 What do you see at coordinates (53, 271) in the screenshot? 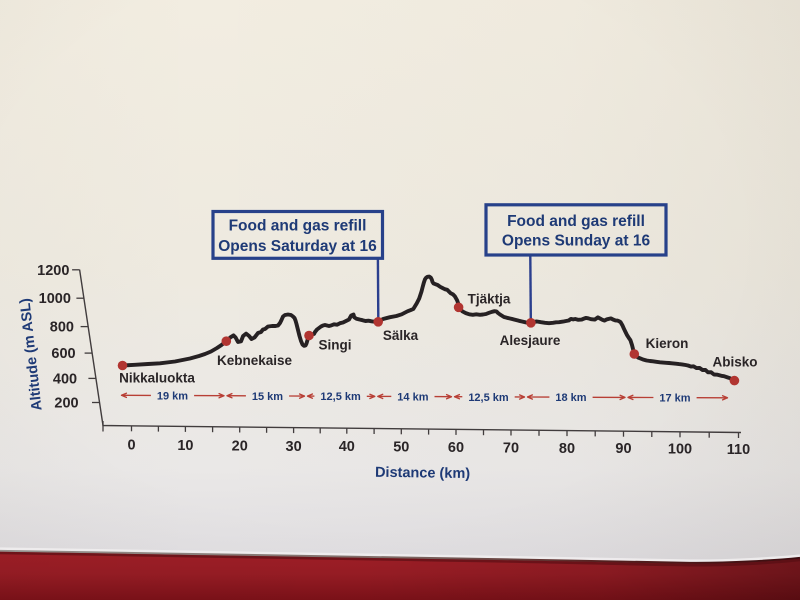
I see `svg-text: 1200` at bounding box center [53, 271].